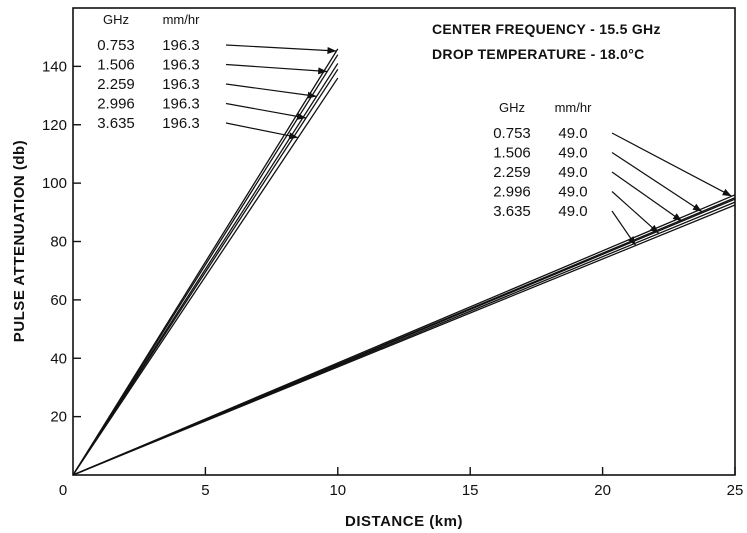 Image resolution: width=747 pixels, height=533 pixels. What do you see at coordinates (205, 490) in the screenshot?
I see `x-tick-label: 5` at bounding box center [205, 490].